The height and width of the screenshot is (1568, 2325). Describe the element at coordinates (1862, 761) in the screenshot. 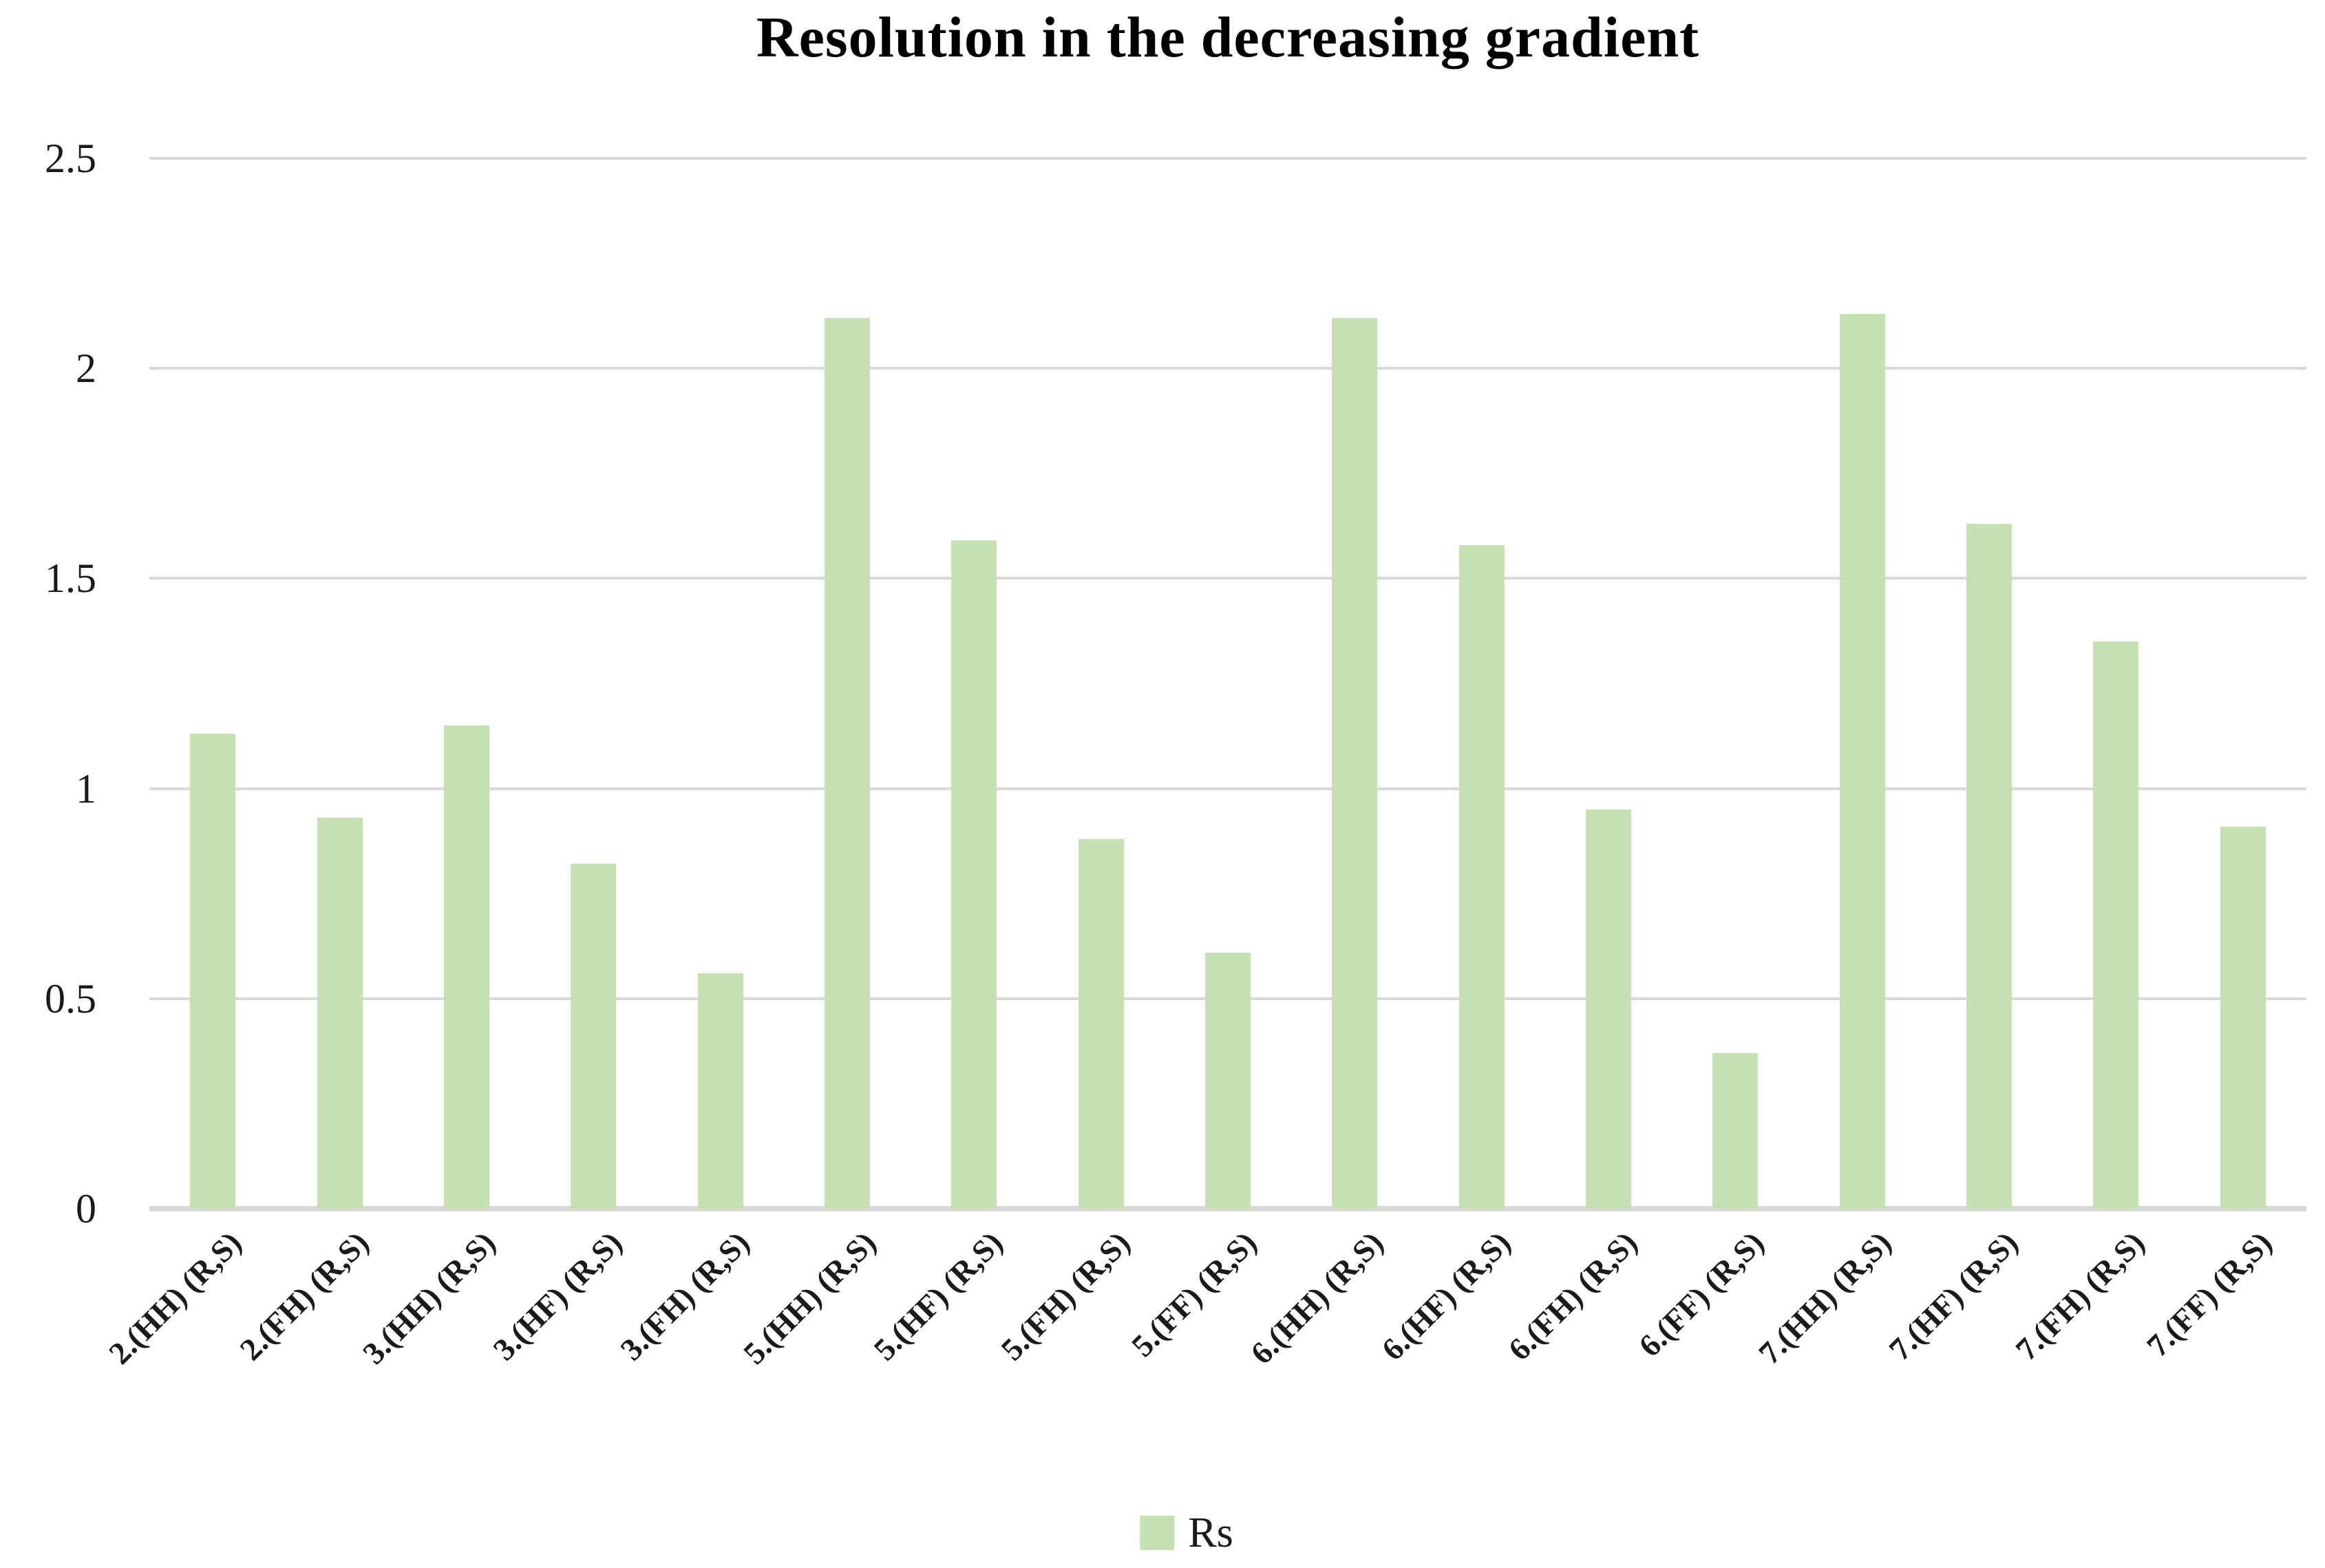

I see `bar-7.(HH) (R,S)` at that location.